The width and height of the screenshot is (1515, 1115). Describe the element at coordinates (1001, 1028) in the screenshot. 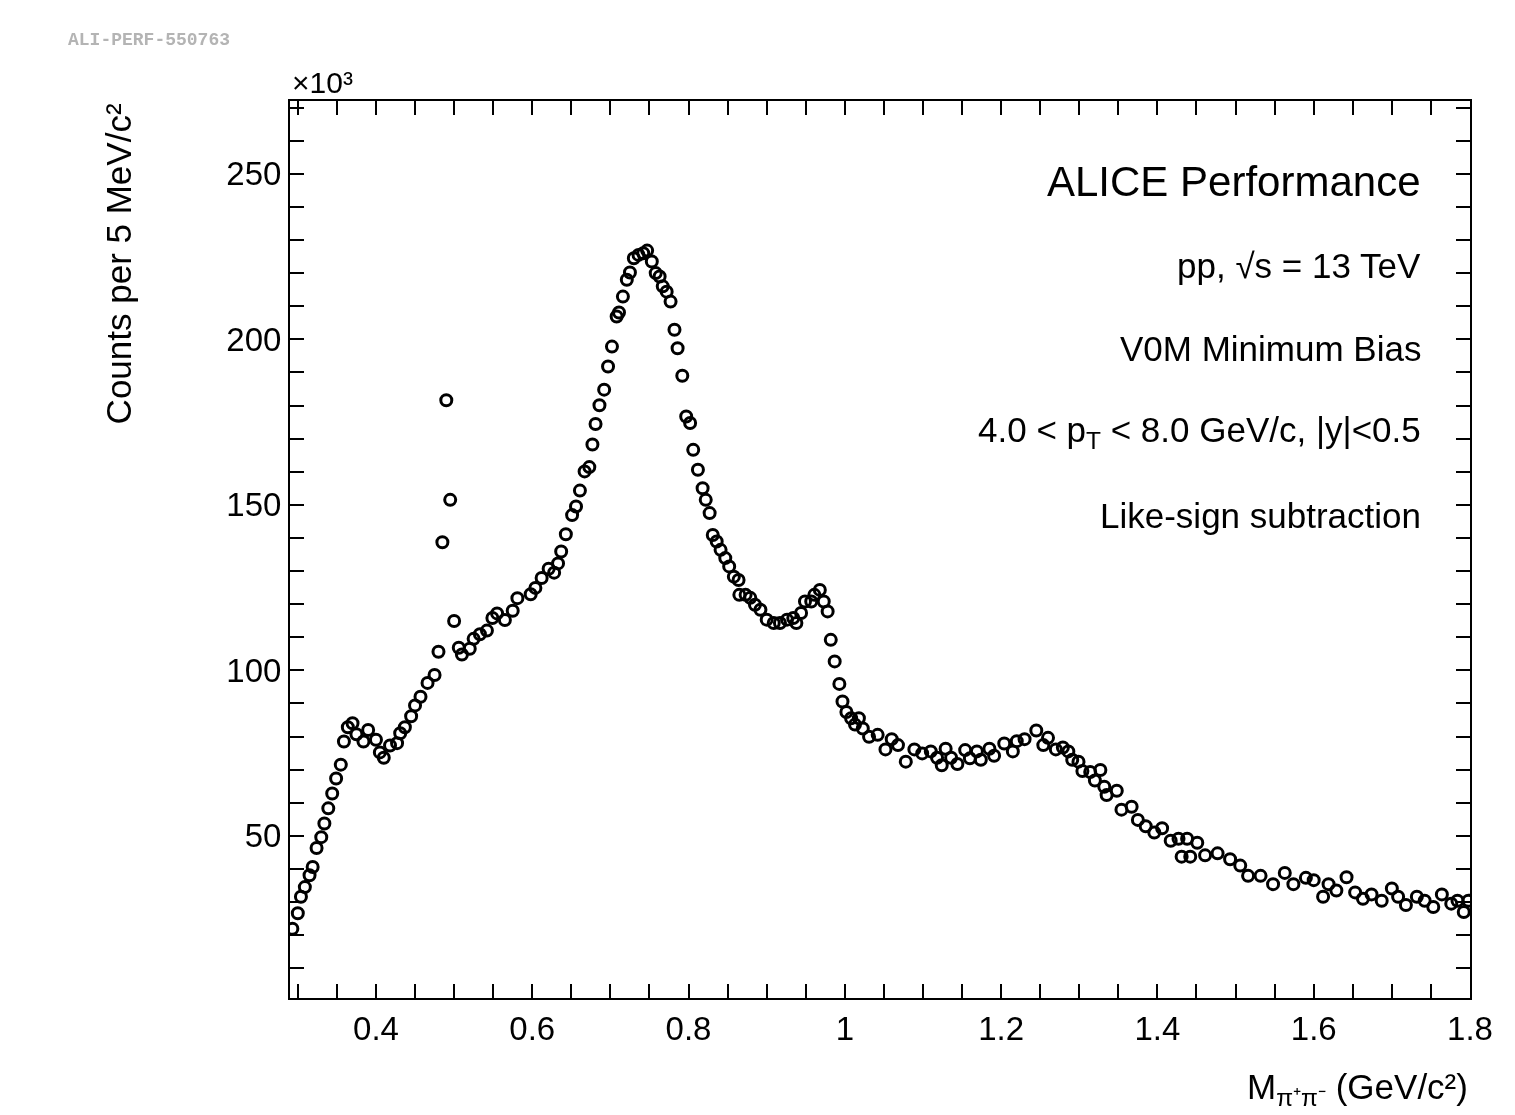

I see `x-tick-label: 1.2` at that location.